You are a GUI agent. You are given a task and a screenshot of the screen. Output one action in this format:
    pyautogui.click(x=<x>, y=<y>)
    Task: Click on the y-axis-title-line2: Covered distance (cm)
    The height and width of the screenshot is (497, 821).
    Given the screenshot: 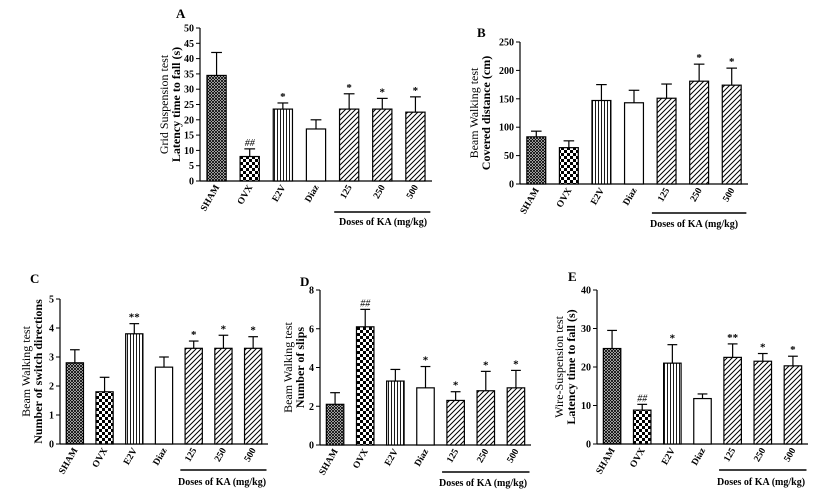 What is the action you would take?
    pyautogui.click(x=486, y=113)
    